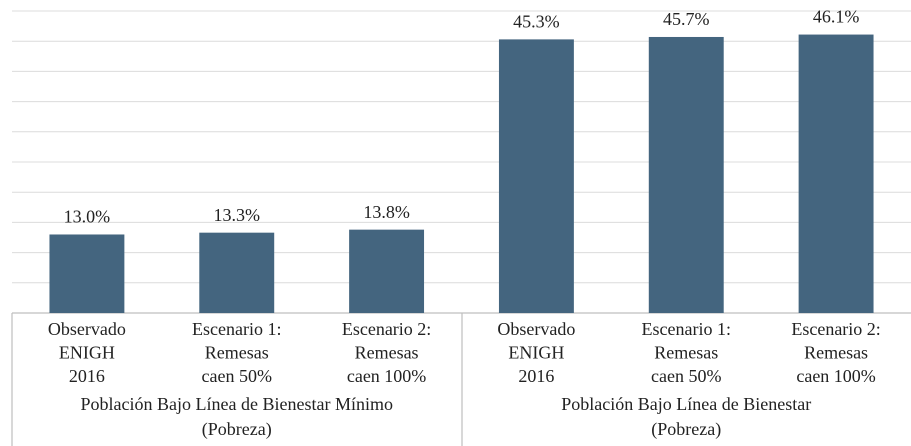  Describe the element at coordinates (237, 215) in the screenshot. I see `value-label: 13.3%` at that location.